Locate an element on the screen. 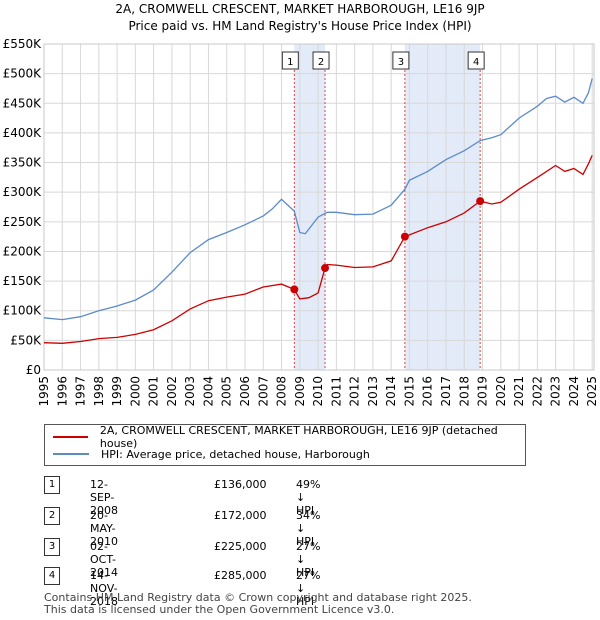 This screenshot has width=600, height=620. x-tick-label: 2009 is located at coordinates (300, 391).